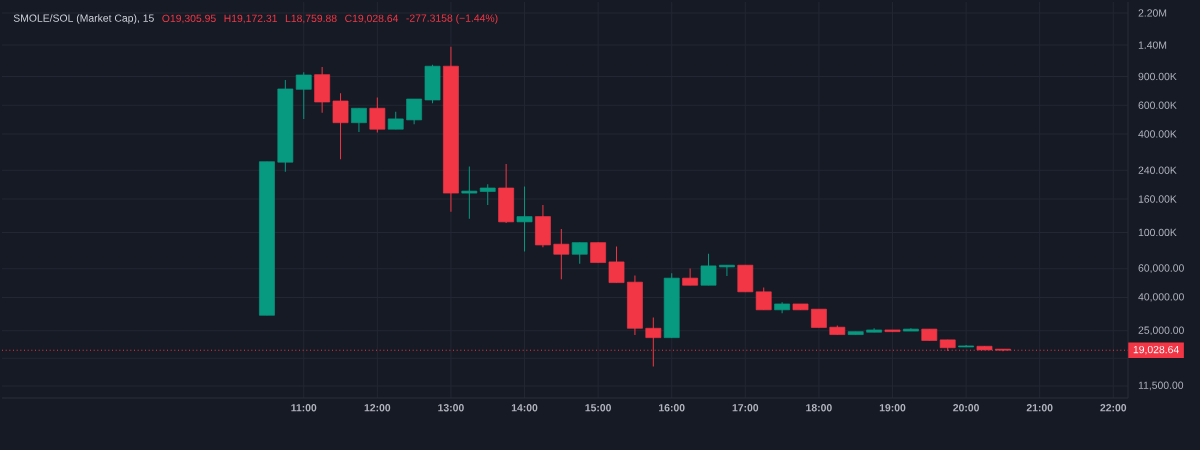 The image size is (1200, 450). What do you see at coordinates (598, 408) in the screenshot?
I see `x-tick-label: 15:00` at bounding box center [598, 408].